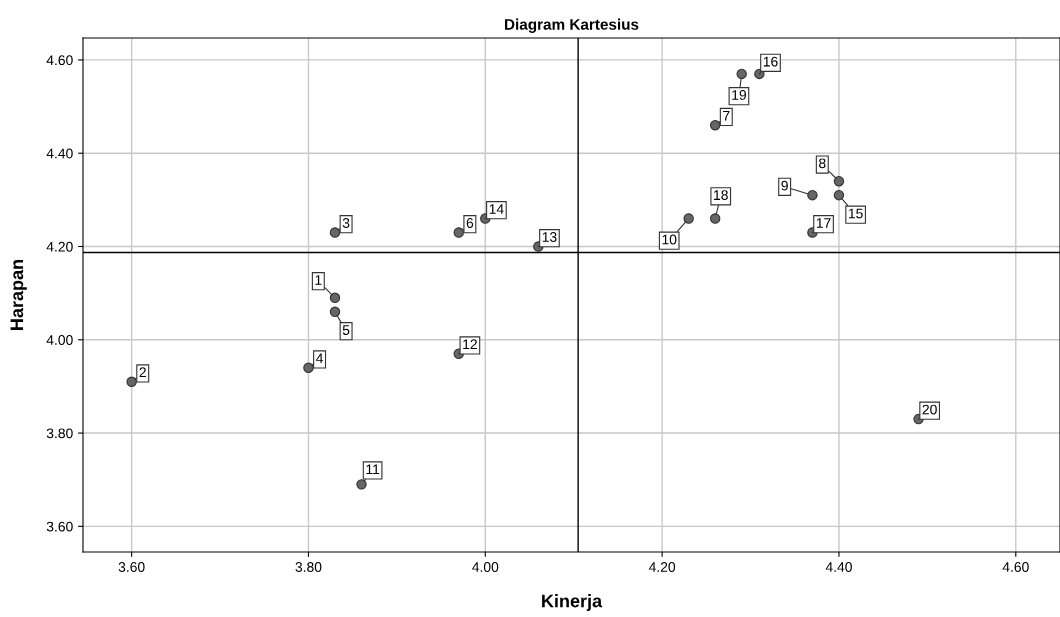 The width and height of the screenshot is (1060, 617). I want to click on annotation: 12, so click(470, 344).